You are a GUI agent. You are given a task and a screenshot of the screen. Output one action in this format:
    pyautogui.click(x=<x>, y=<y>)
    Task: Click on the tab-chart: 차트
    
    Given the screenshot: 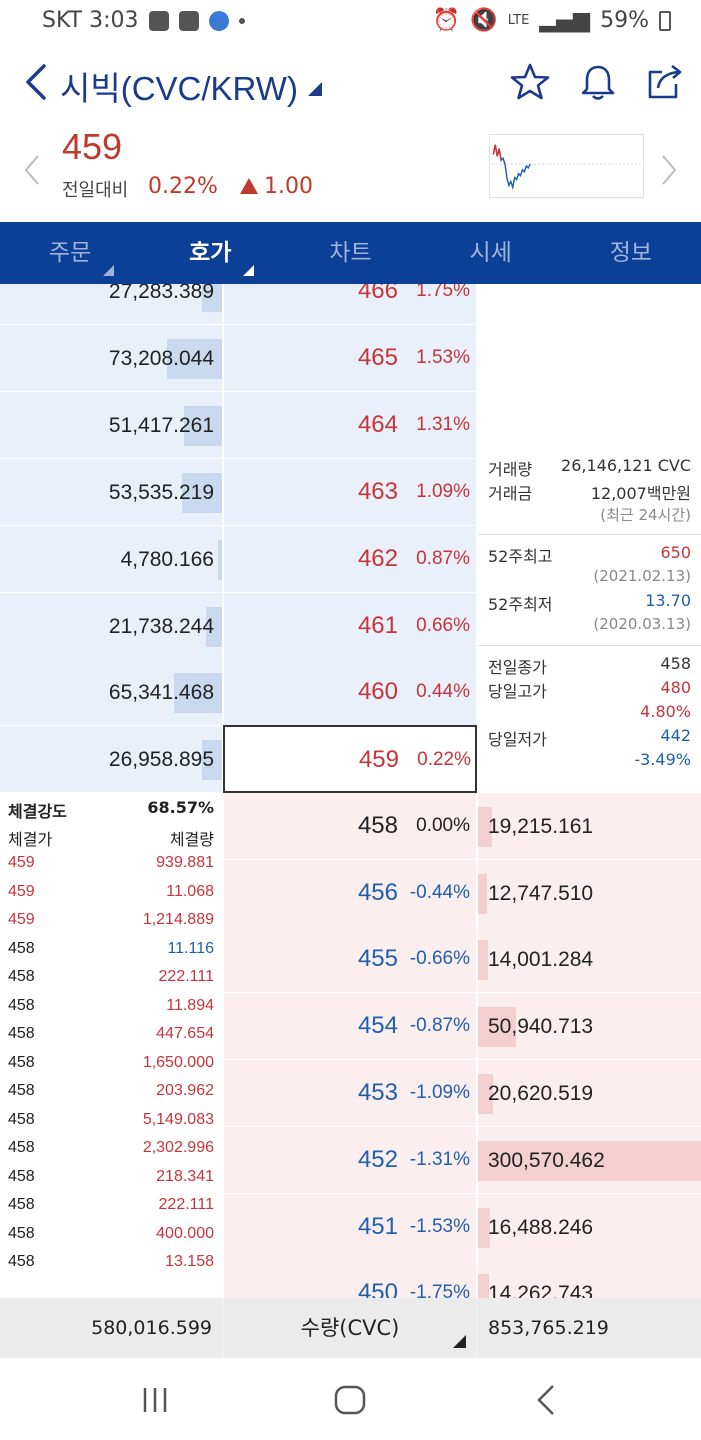 What is the action you would take?
    pyautogui.click(x=350, y=253)
    